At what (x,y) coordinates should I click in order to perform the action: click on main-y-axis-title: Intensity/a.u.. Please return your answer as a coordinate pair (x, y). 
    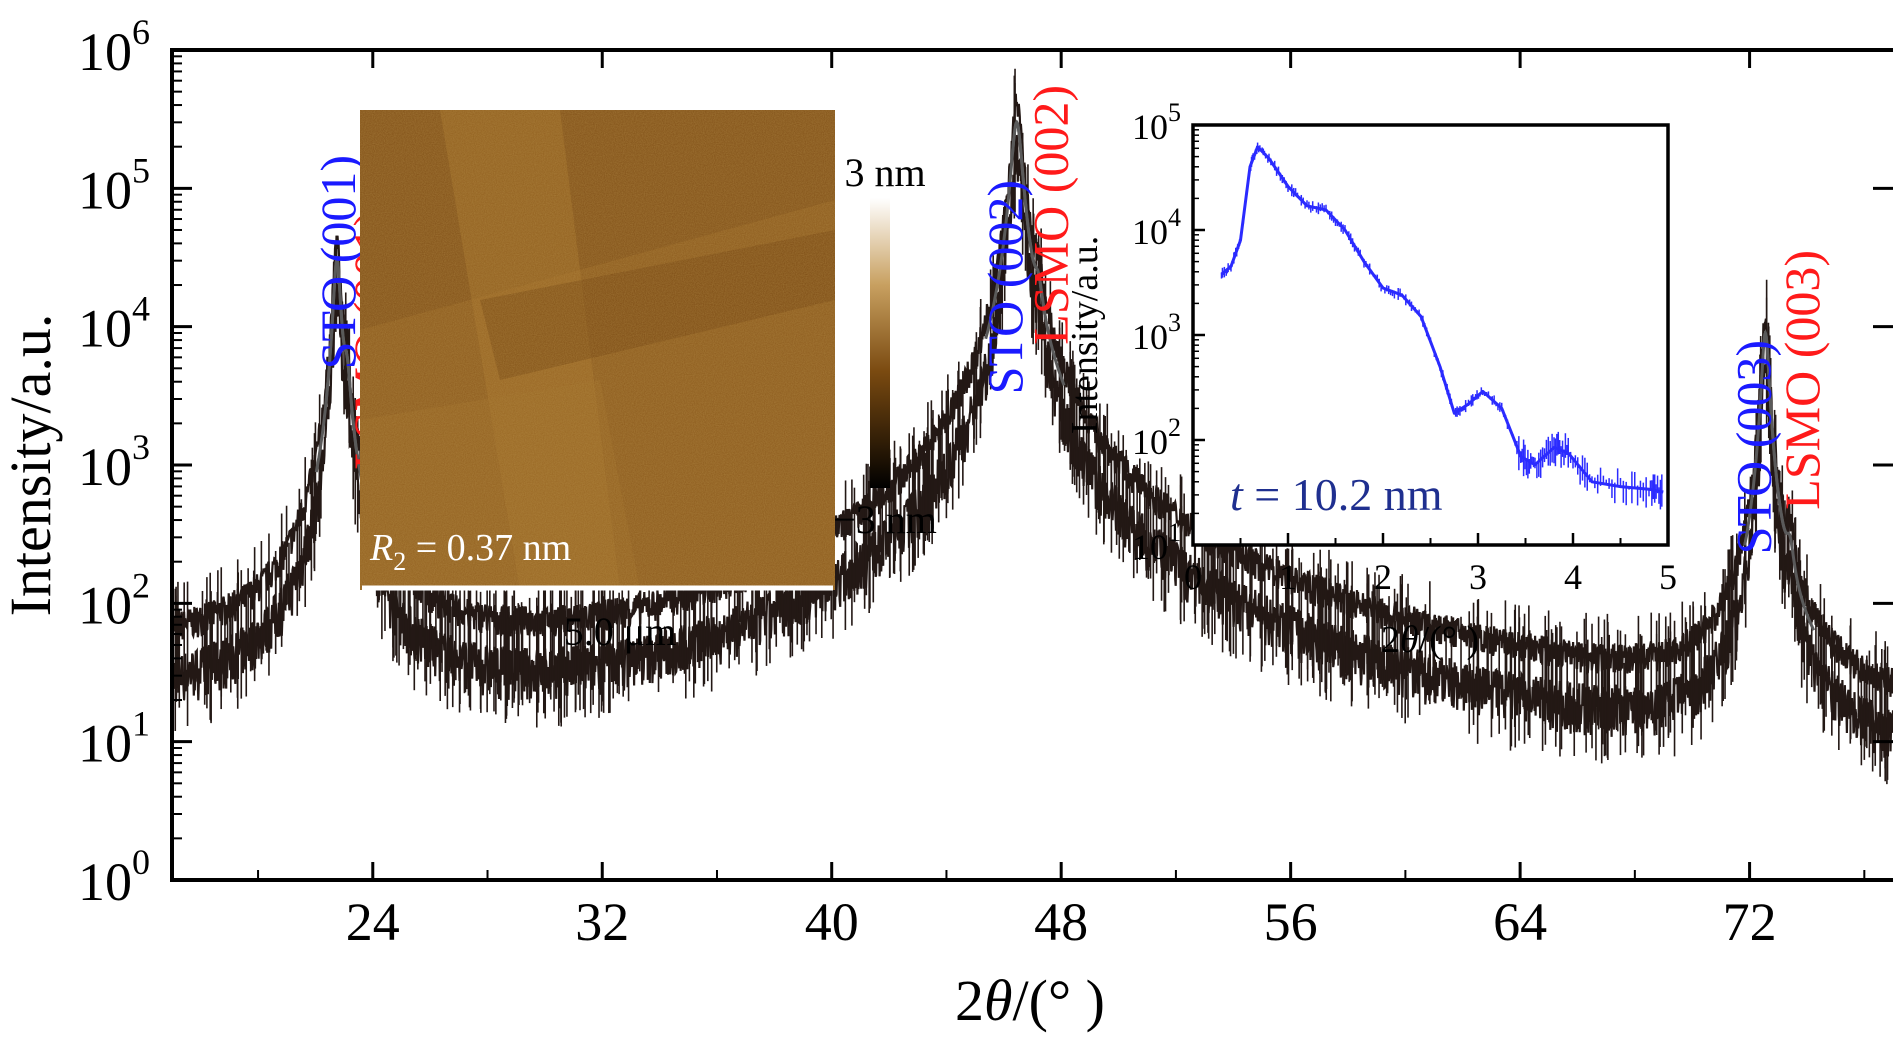
    Looking at the image, I should click on (31, 465).